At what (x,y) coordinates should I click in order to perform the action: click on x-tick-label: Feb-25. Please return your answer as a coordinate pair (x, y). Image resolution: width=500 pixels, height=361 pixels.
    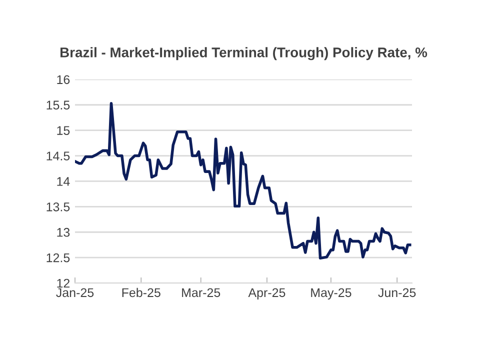
    Looking at the image, I should click on (141, 293).